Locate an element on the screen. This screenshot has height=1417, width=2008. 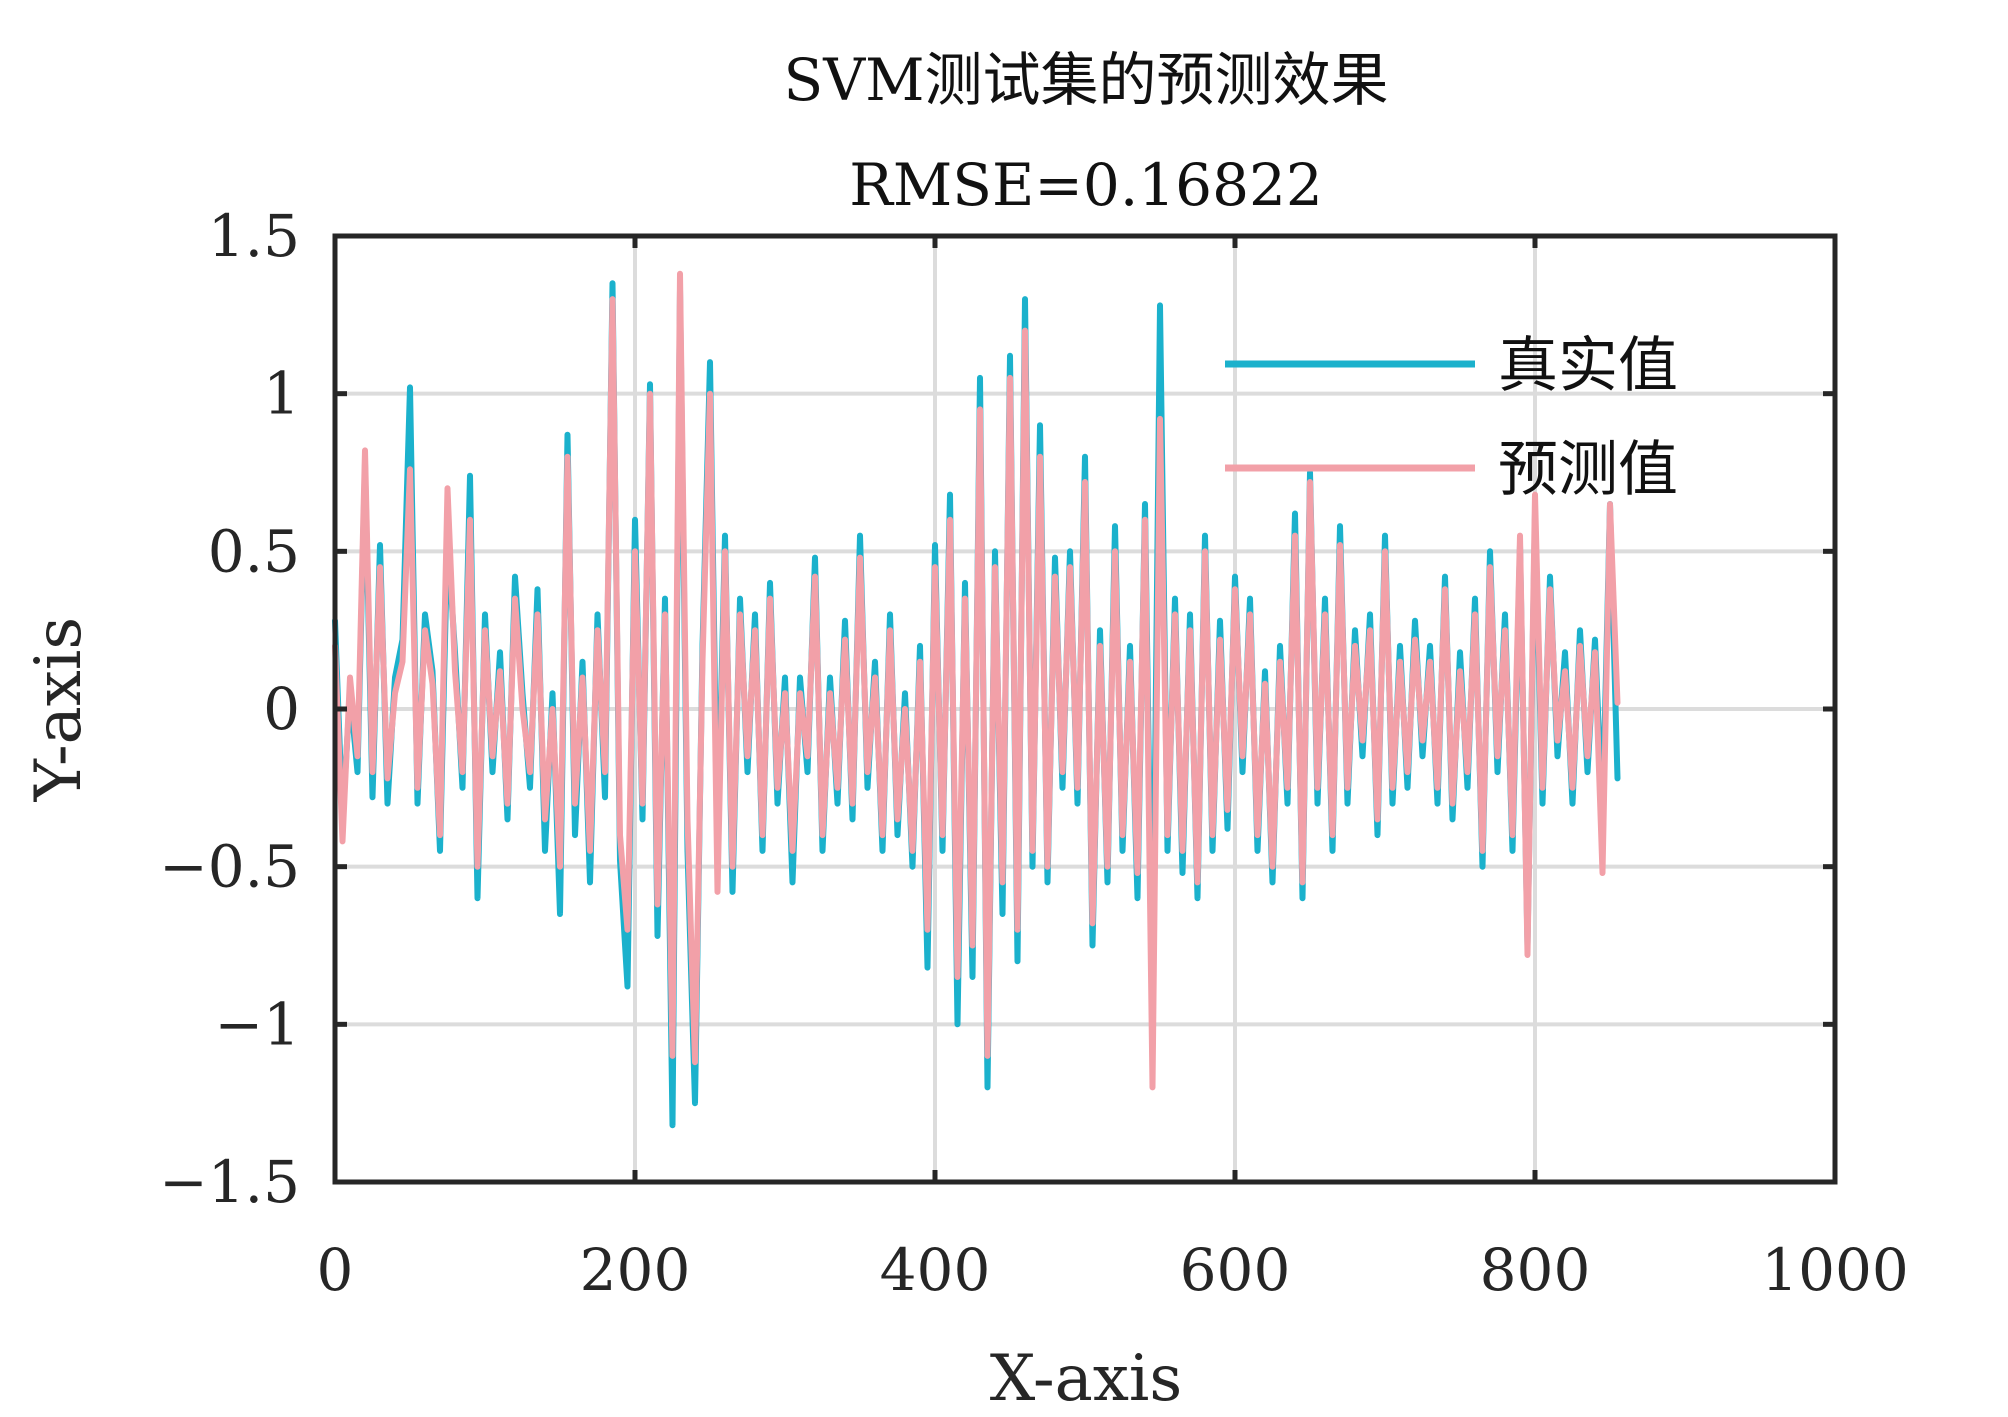
x-tick-label: 400 is located at coordinates (935, 1270).